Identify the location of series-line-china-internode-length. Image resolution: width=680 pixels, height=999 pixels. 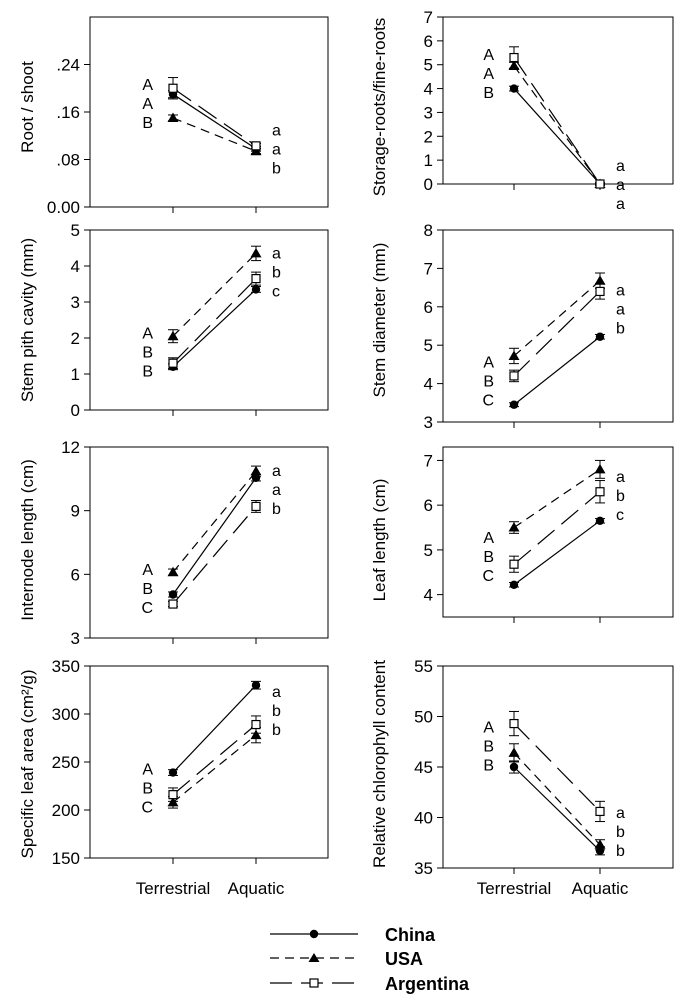
(214, 536).